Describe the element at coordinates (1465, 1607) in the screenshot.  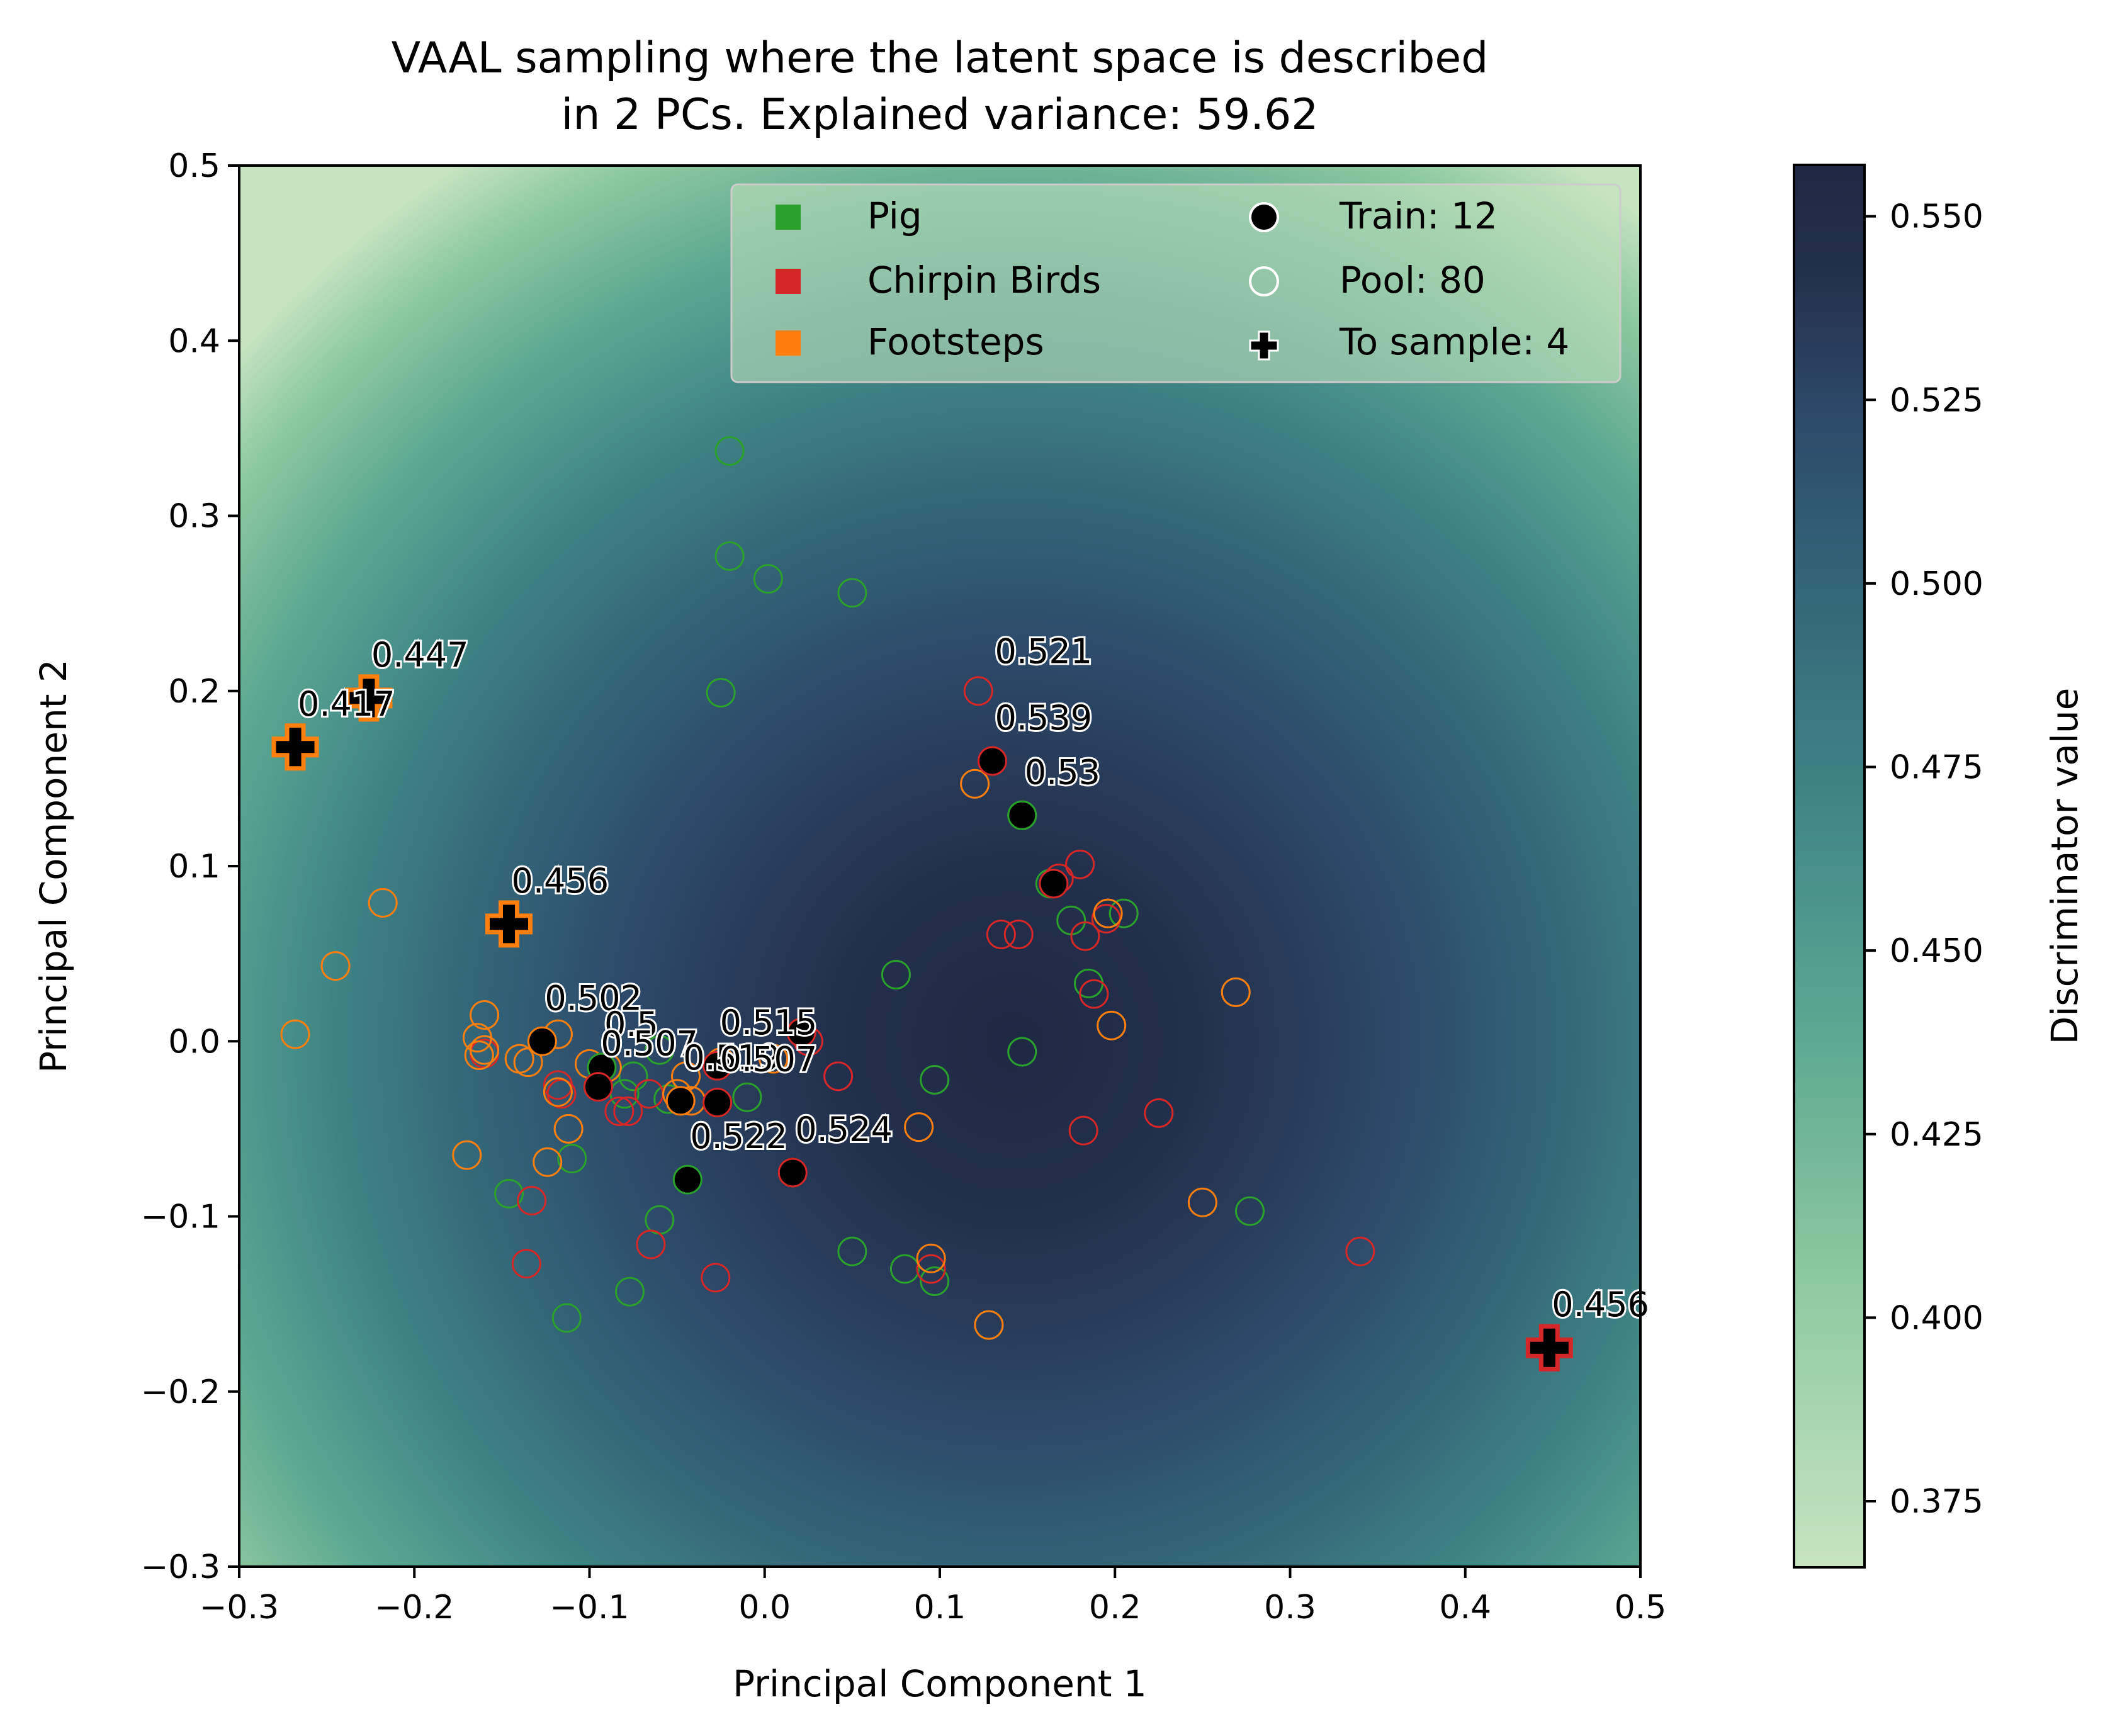
I see `x-tick-label: 0.4` at that location.